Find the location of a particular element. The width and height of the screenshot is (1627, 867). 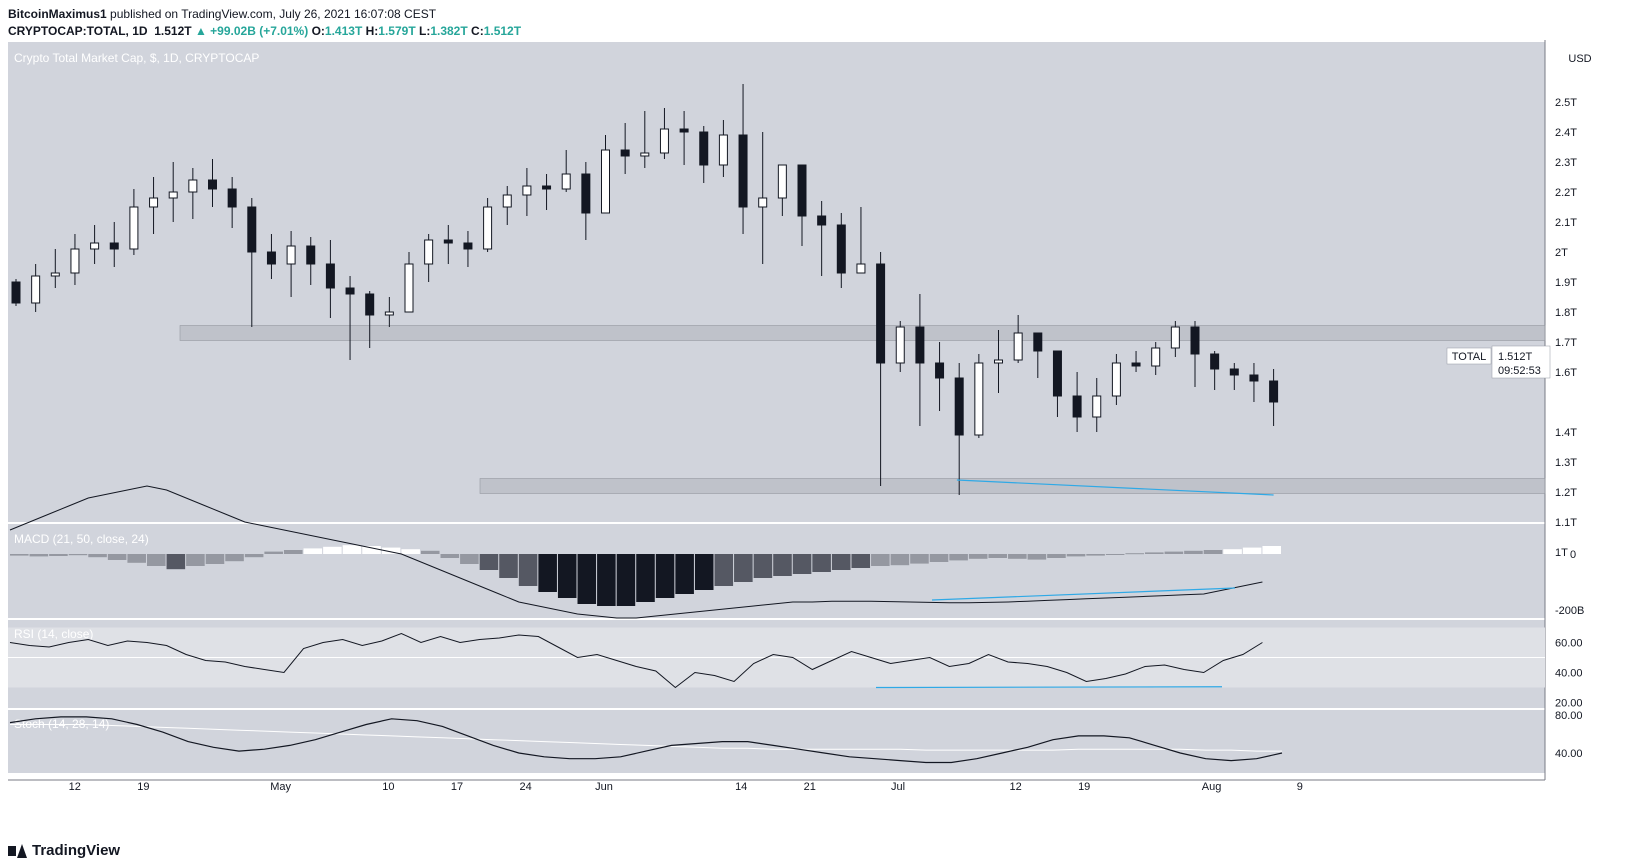

x-tick-label: 19 is located at coordinates (143, 787).